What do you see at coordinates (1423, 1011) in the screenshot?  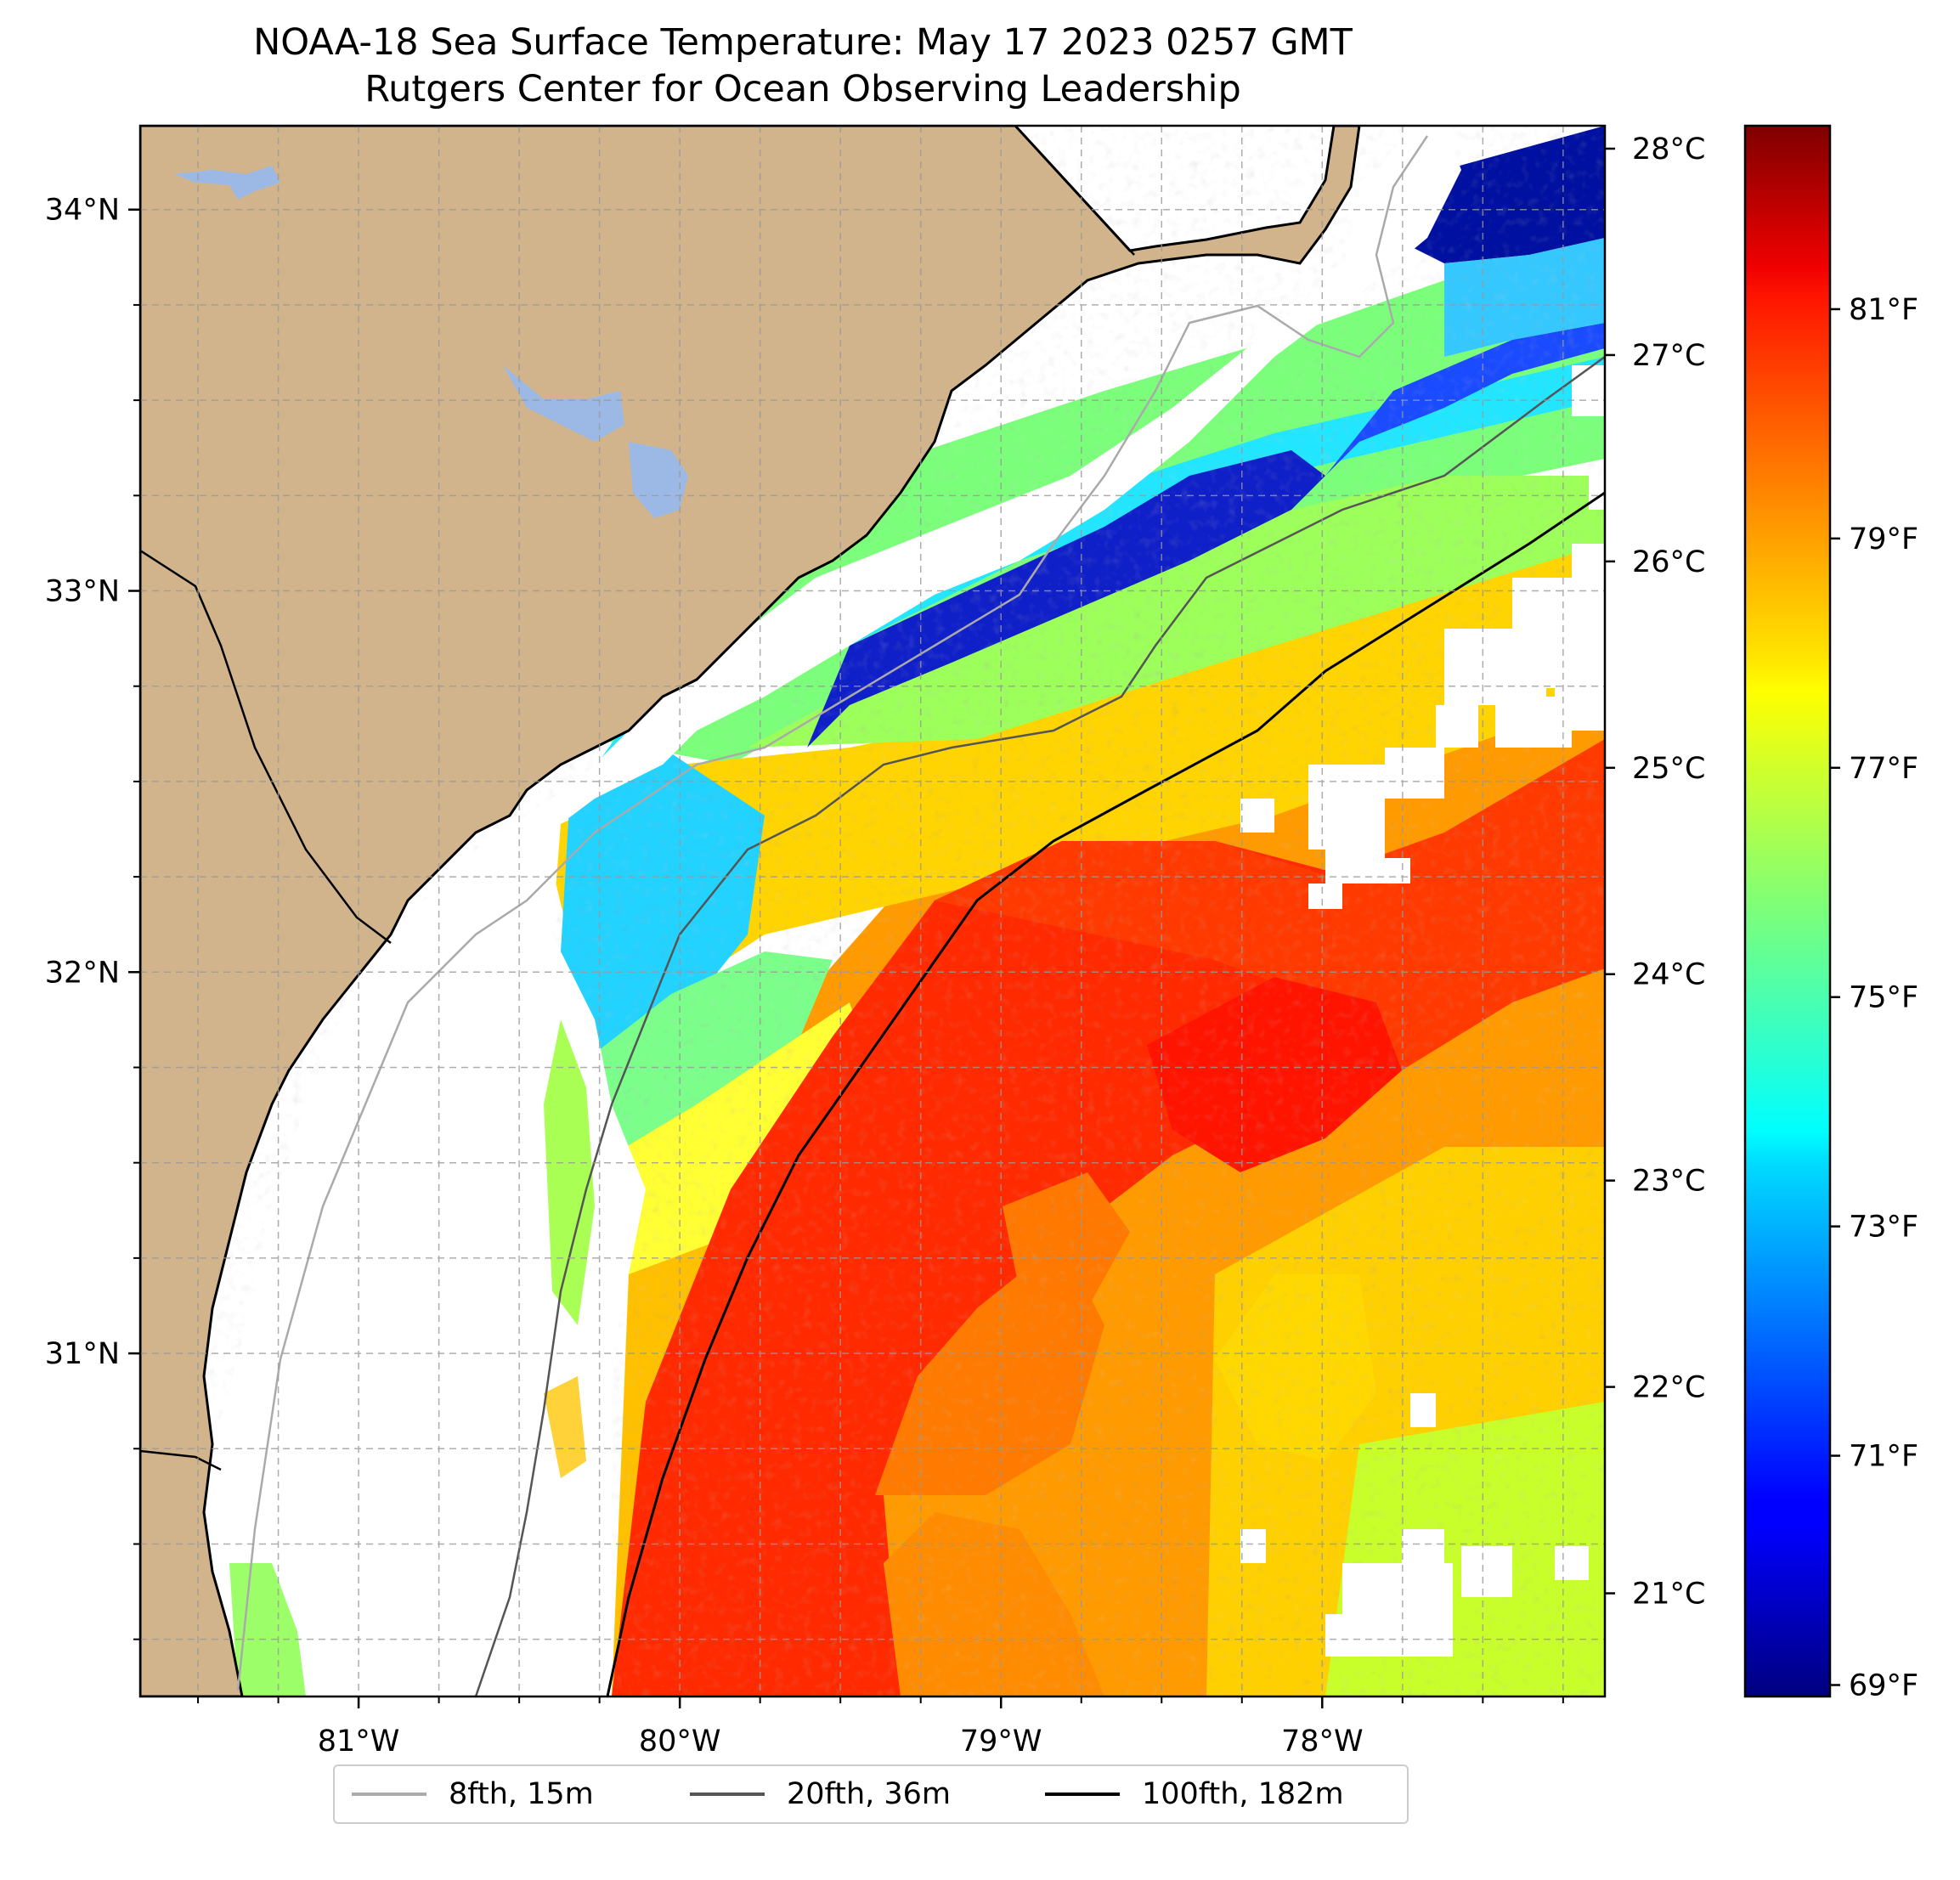 I see `cloud-masks` at bounding box center [1423, 1011].